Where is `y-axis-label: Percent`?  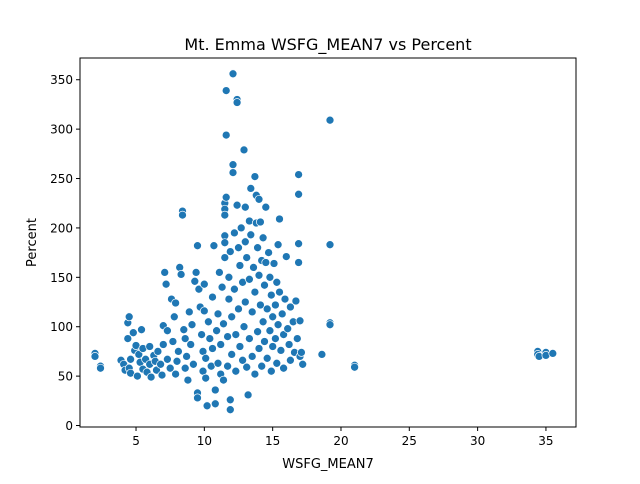 y-axis-label: Percent is located at coordinates (32, 242).